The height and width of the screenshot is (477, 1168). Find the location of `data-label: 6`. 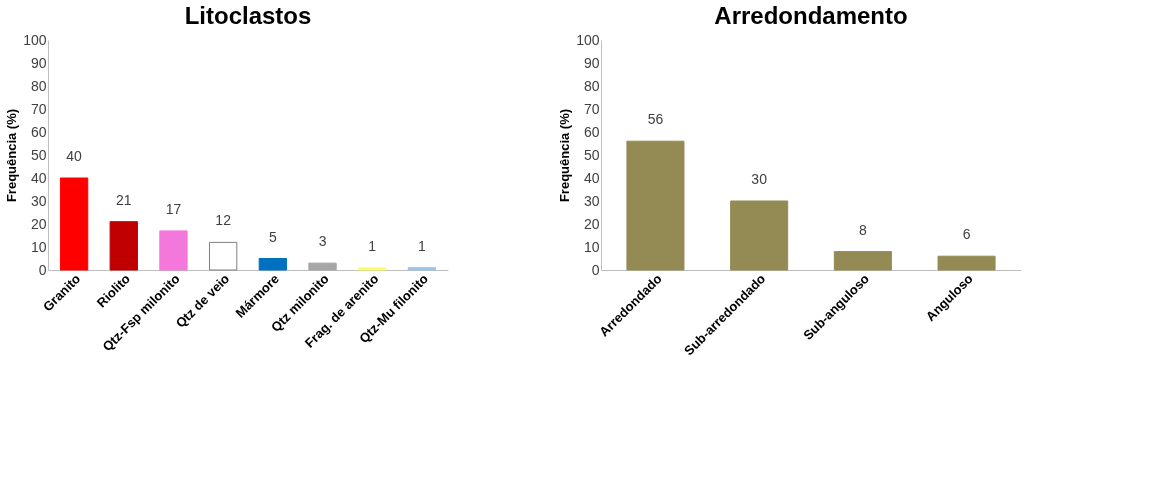

data-label: 6 is located at coordinates (966, 234).